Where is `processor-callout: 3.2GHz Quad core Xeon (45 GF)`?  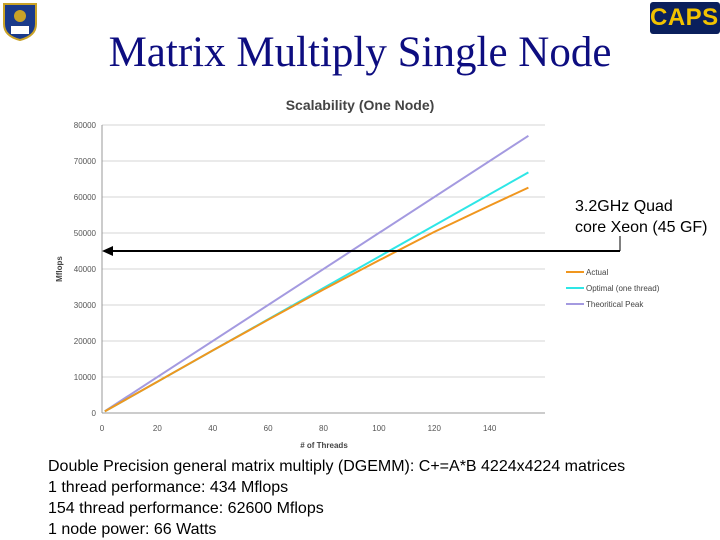
processor-callout: 3.2GHz Quad core Xeon (45 GF) is located at coordinates (647, 217).